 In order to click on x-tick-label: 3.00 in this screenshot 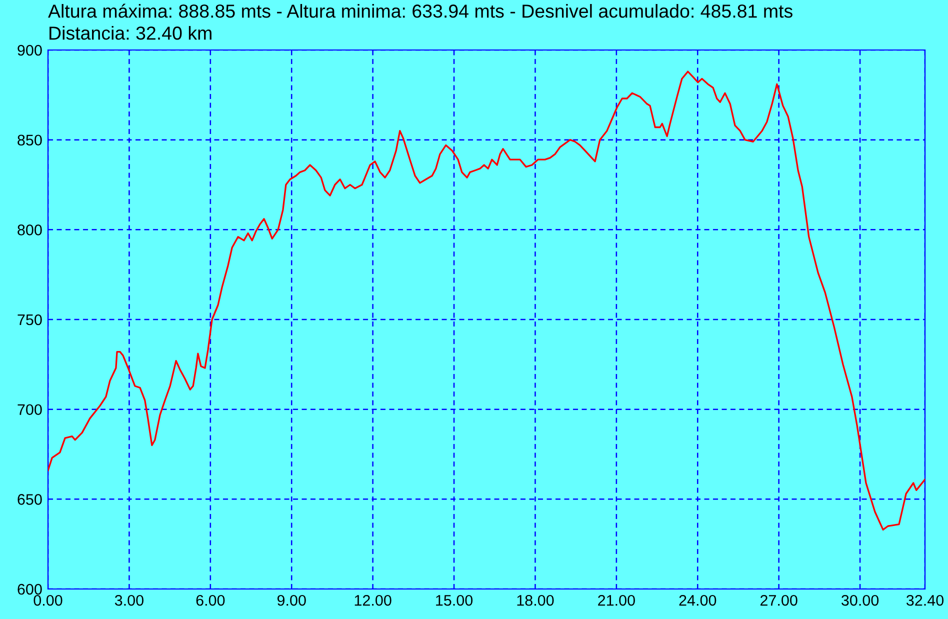, I will do `click(129, 600)`.